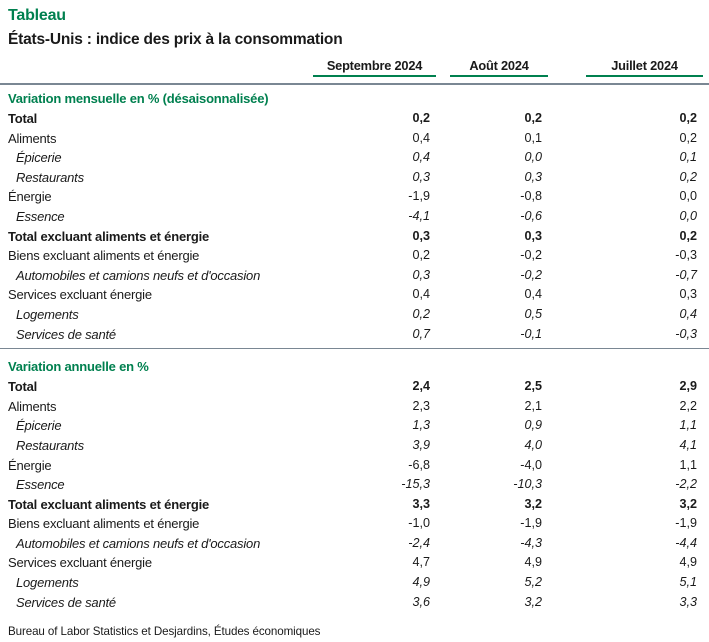 The height and width of the screenshot is (642, 709). I want to click on cell-july: 2,2, so click(688, 405).